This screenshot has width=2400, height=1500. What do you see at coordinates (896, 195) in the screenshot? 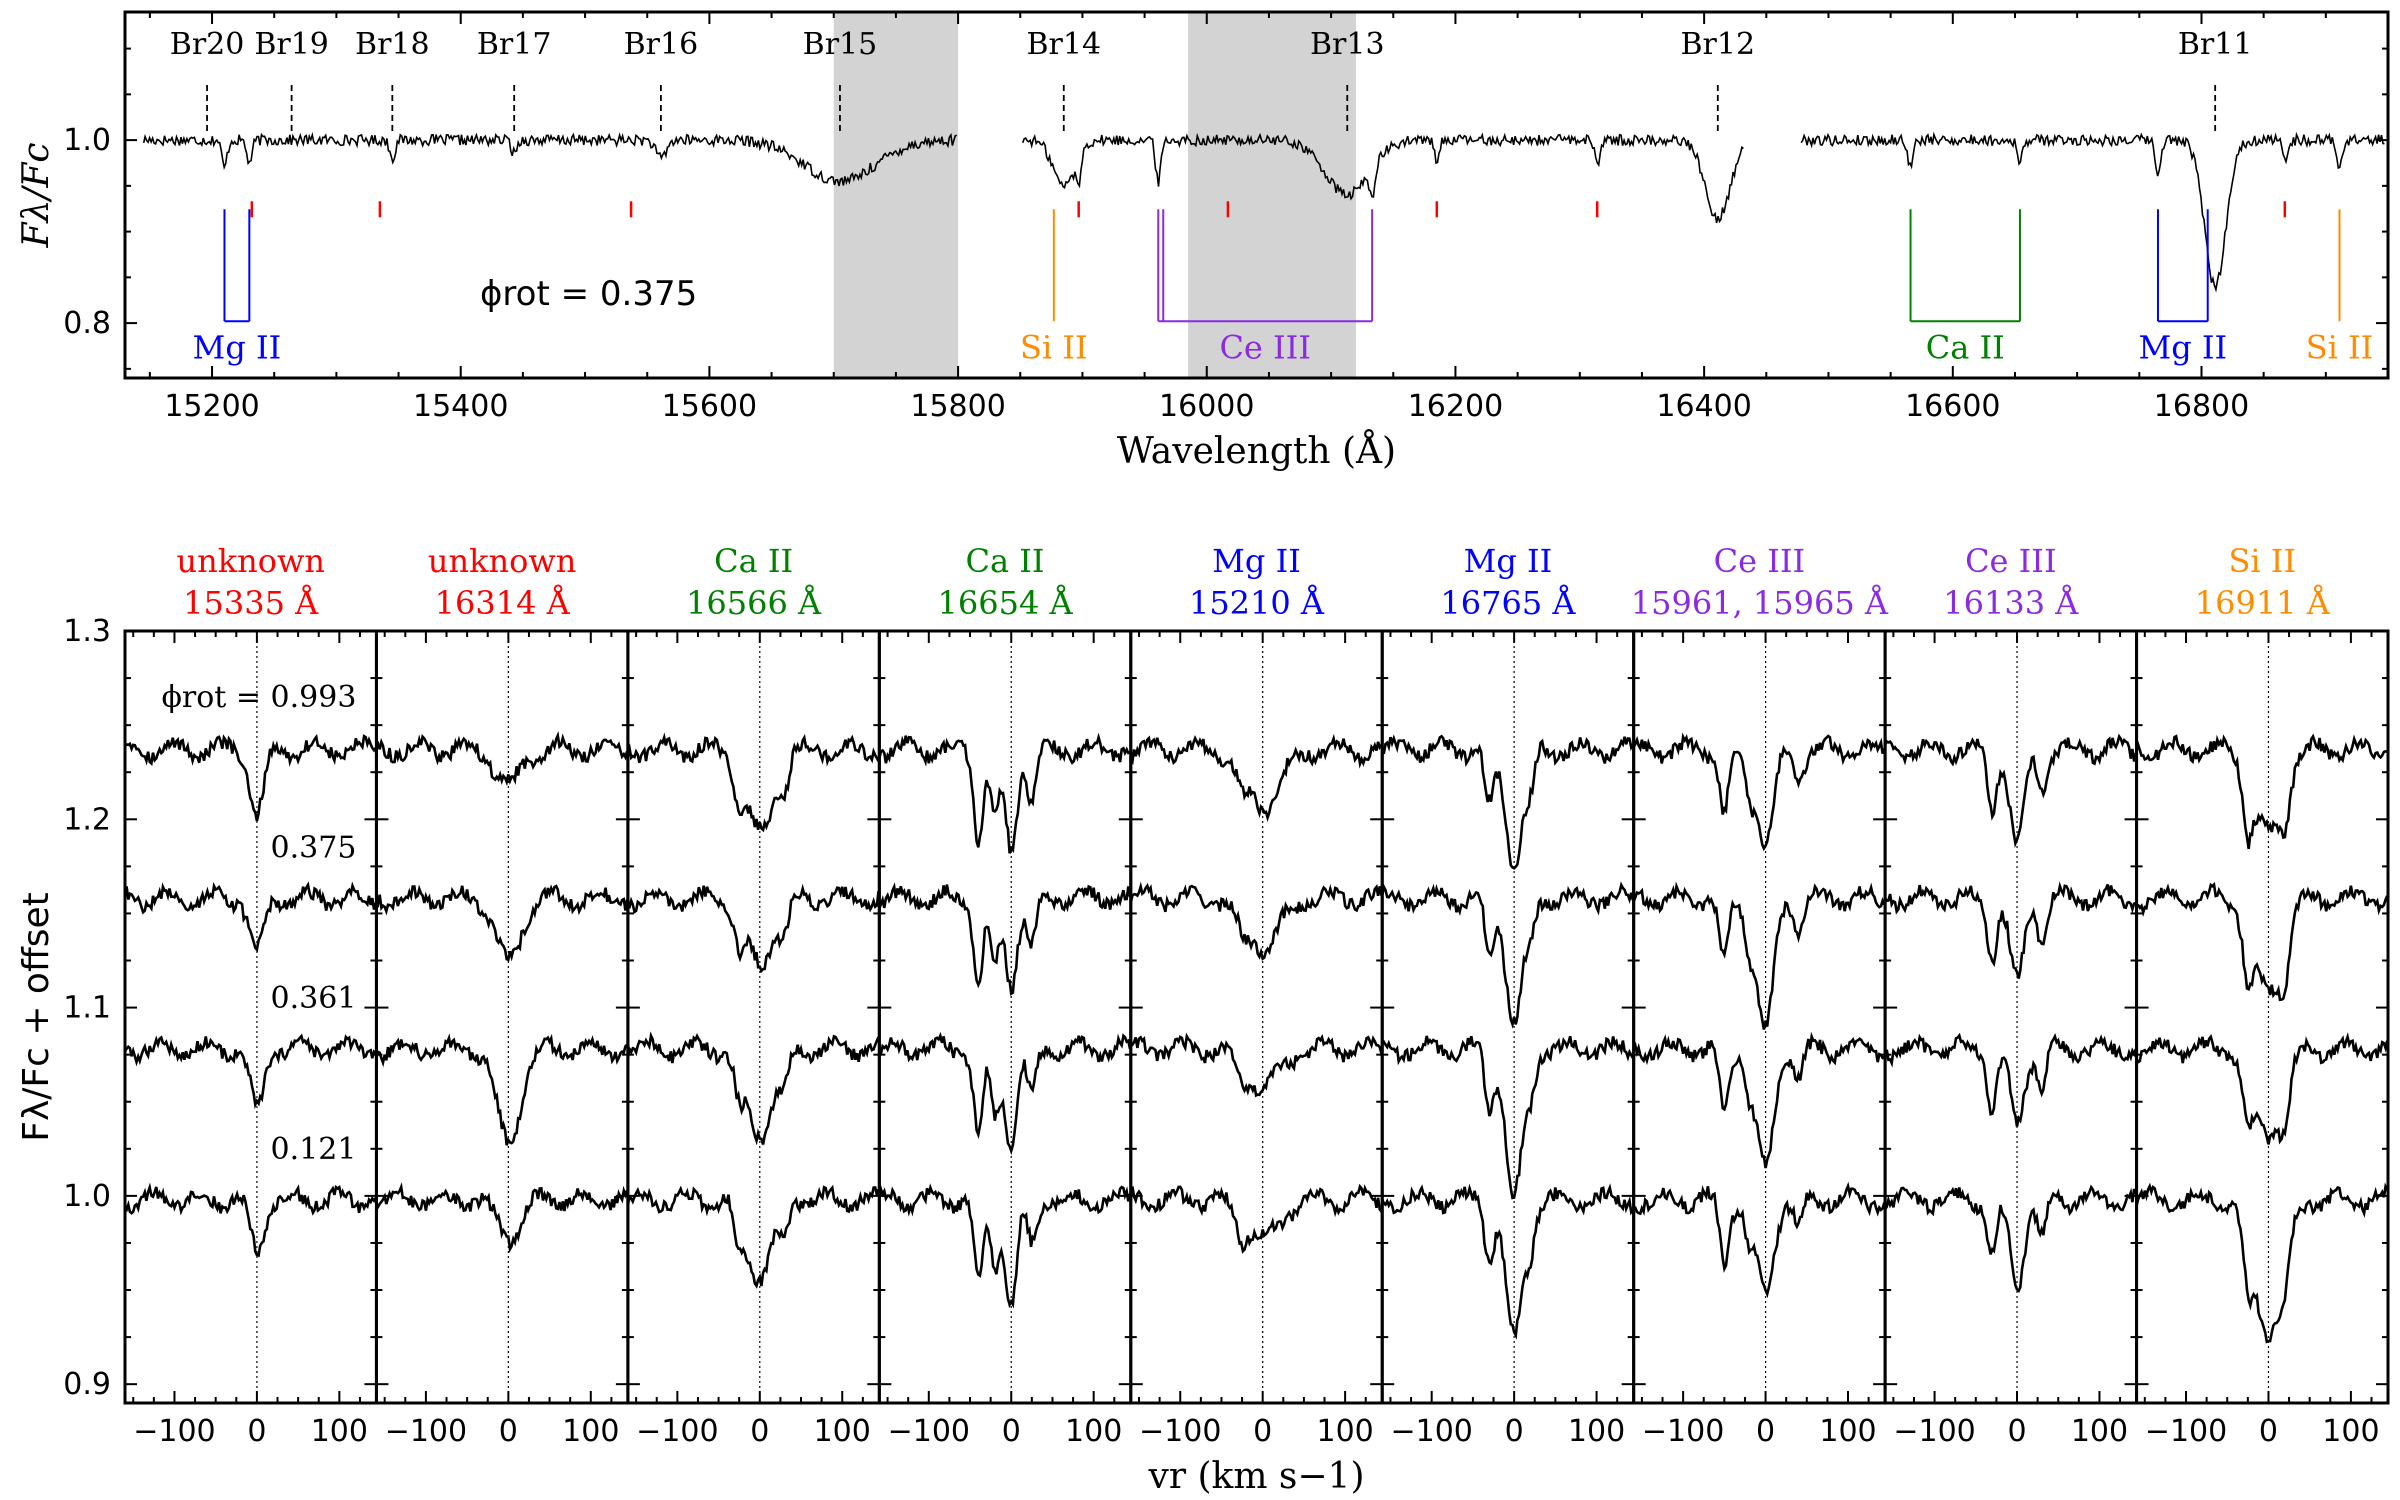
I see `telluric-shade-region` at bounding box center [896, 195].